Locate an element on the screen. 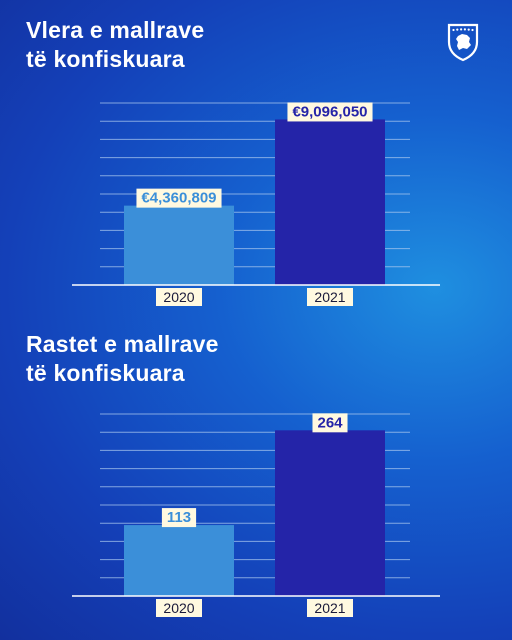 The width and height of the screenshot is (512, 640). chart-title-cases: Rastet e mallrave të konfiskuara is located at coordinates (122, 359).